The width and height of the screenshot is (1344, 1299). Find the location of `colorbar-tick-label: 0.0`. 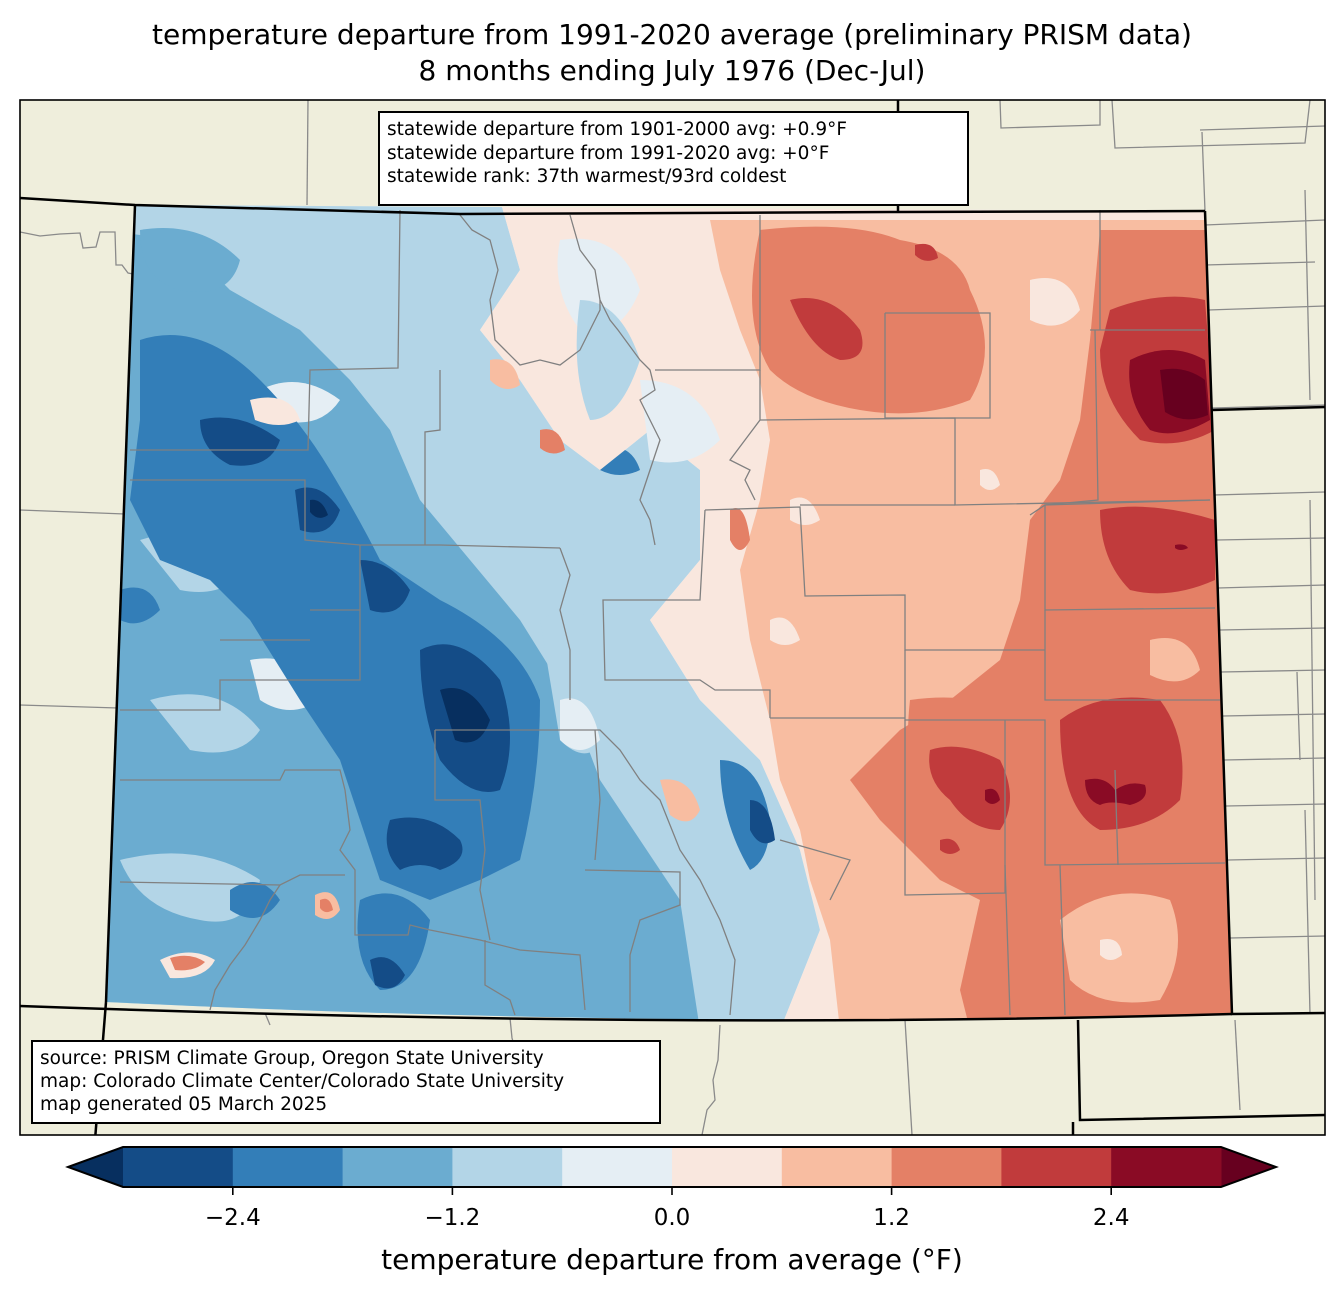

colorbar-tick-label: 0.0 is located at coordinates (672, 1218).